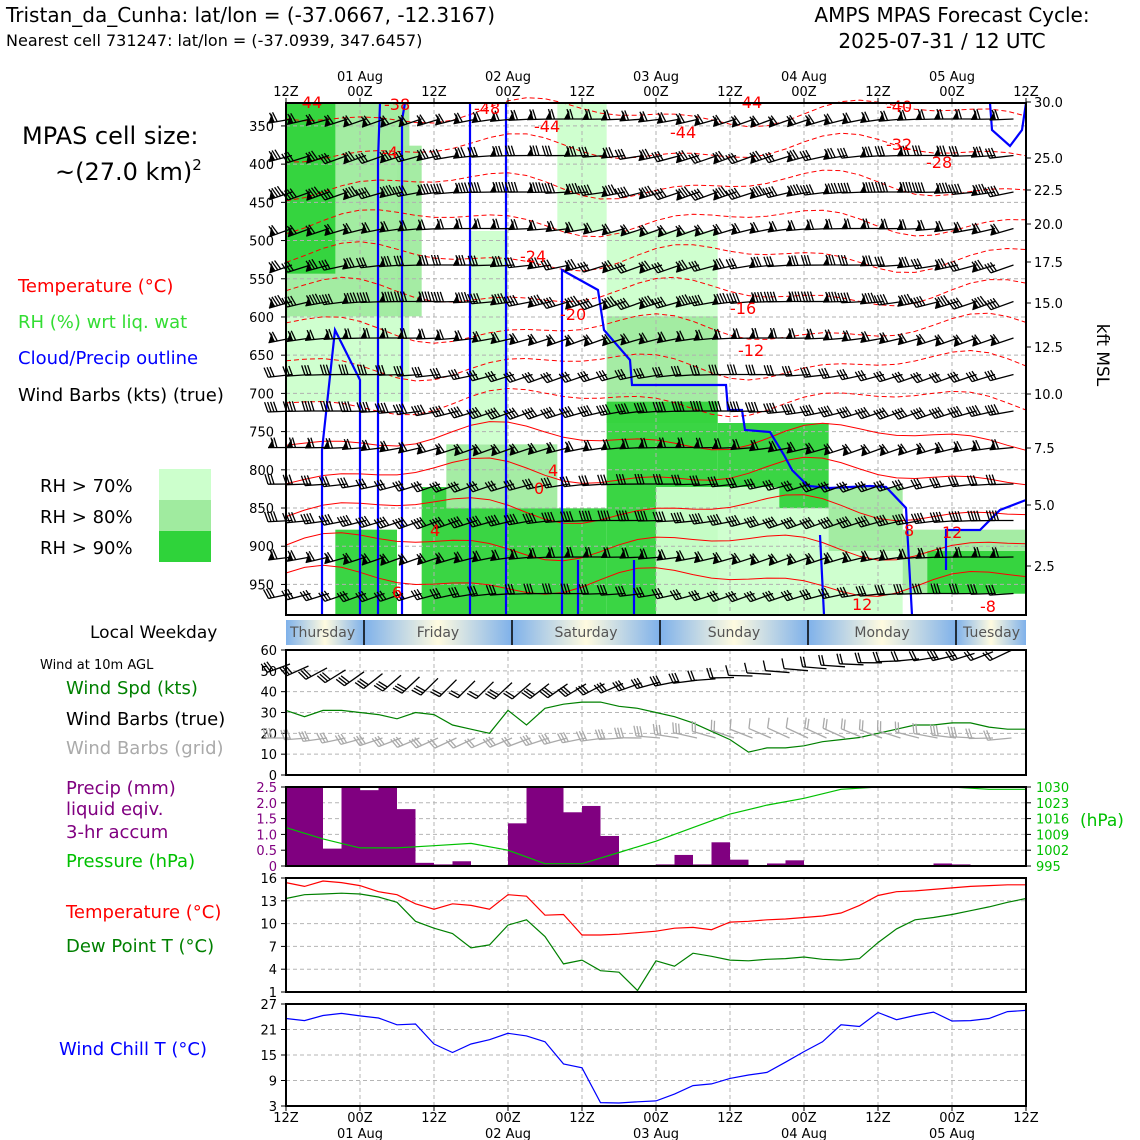 The width and height of the screenshot is (1140, 1140). I want to click on y-tick-label: 9, so click(273, 1082).